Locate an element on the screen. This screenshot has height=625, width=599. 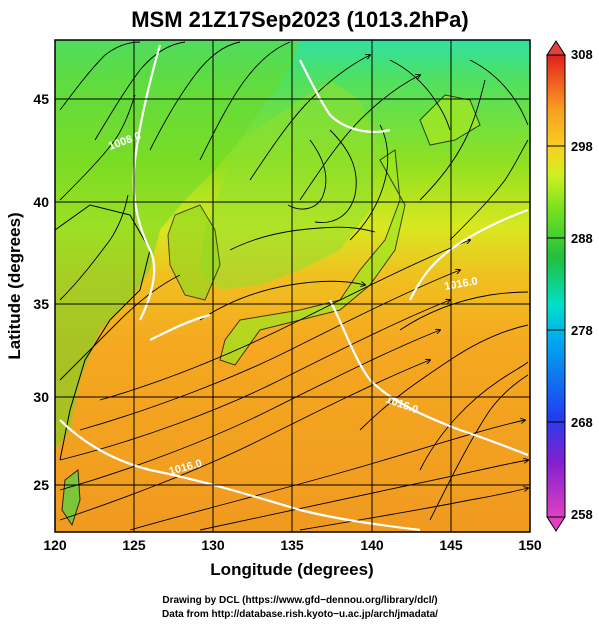
x-tick-130: 130 is located at coordinates (213, 545).